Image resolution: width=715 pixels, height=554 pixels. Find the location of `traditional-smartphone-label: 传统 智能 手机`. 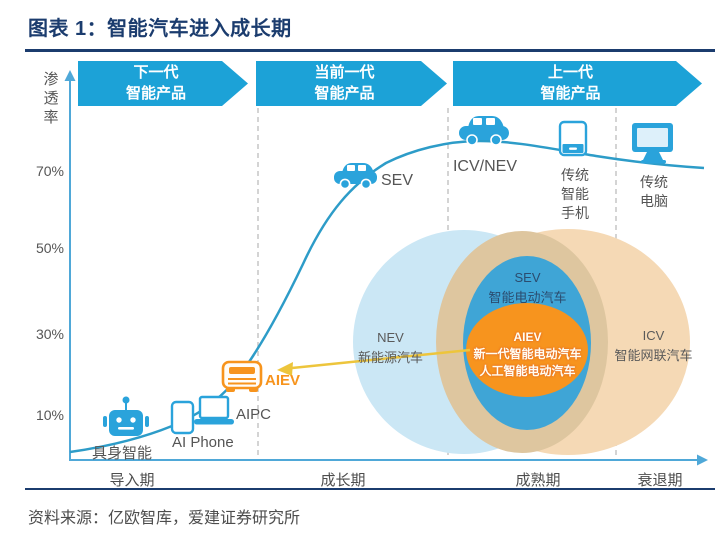

traditional-smartphone-label: 传统 智能 手机 is located at coordinates (575, 194).